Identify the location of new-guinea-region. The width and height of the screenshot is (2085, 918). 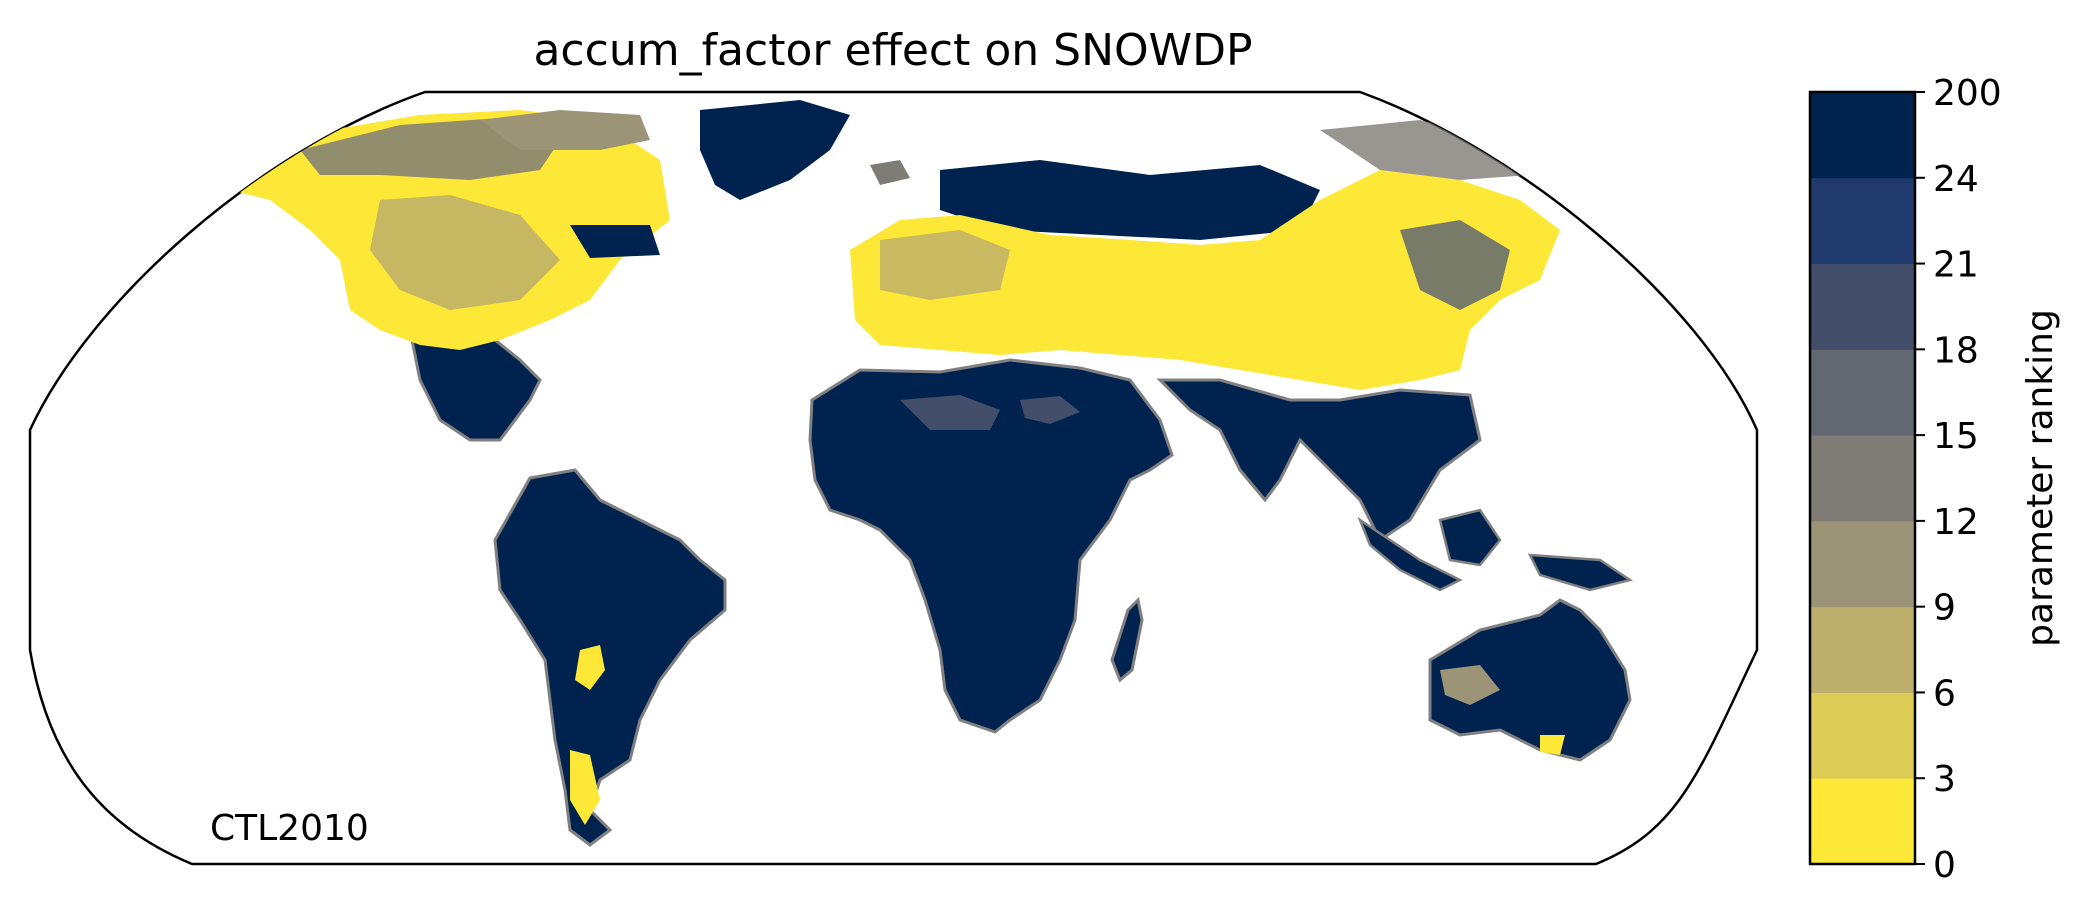
(1580, 572).